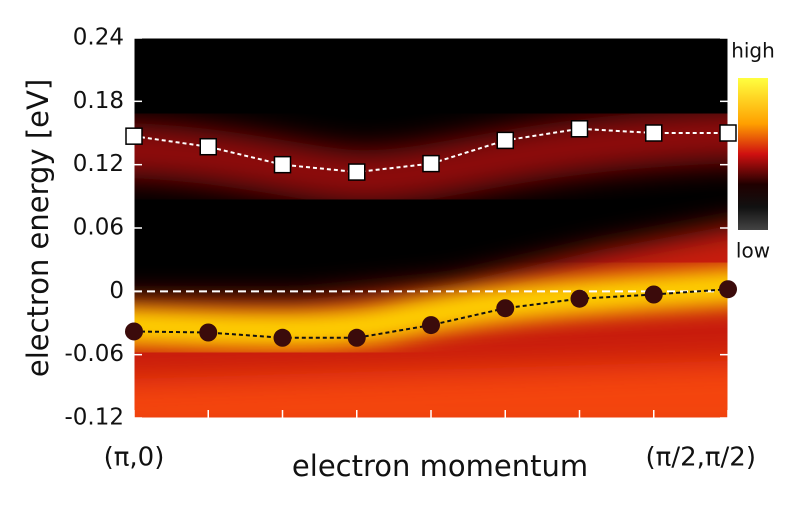  I want to click on y-tick-label: -0.12, so click(94, 418).